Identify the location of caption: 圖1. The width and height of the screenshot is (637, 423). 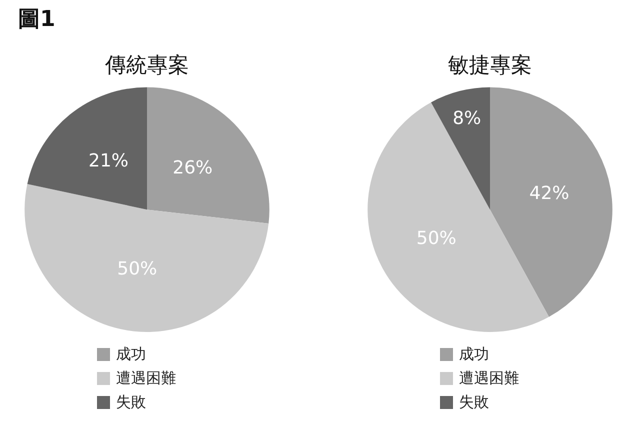
(37, 20).